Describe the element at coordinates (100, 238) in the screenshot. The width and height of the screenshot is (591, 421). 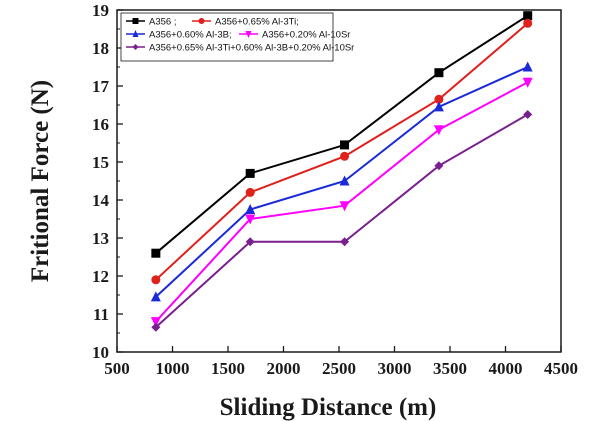
I see `y-tick-label: 13` at that location.